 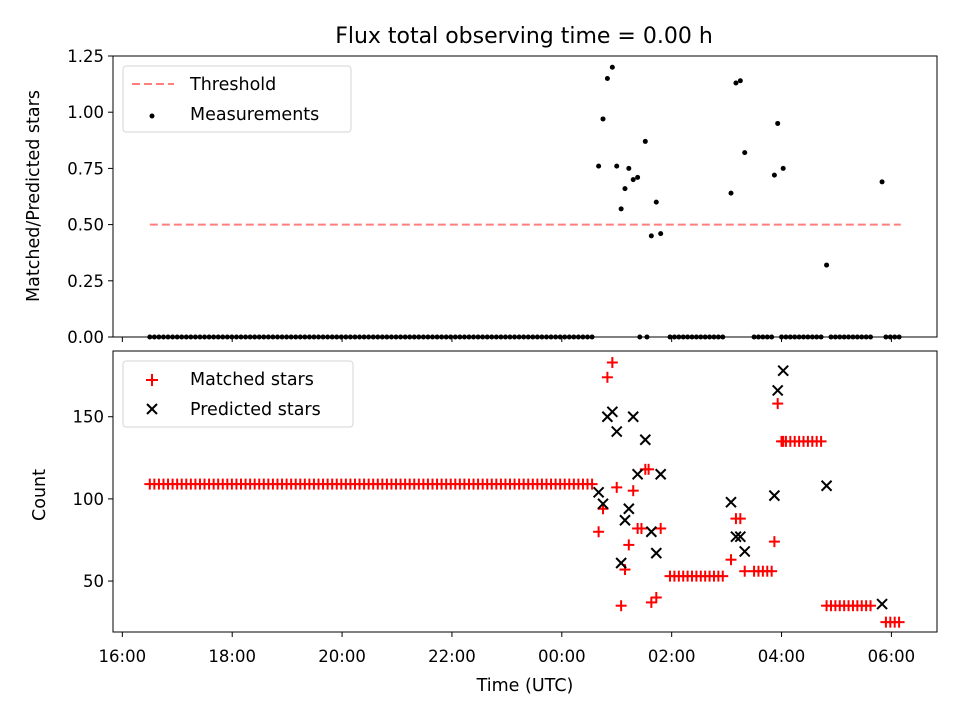 What do you see at coordinates (342, 656) in the screenshot?
I see `x-tick-label: 20:00` at bounding box center [342, 656].